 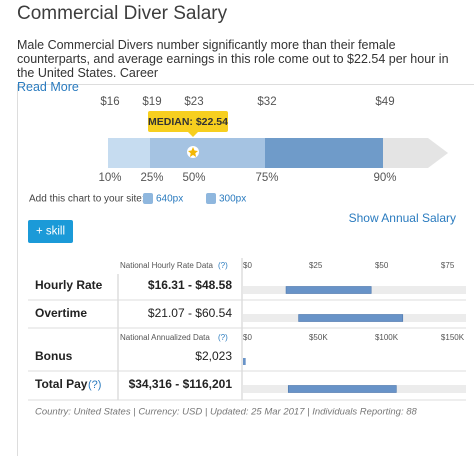 I want to click on embed-size: 640px, so click(x=169, y=199).